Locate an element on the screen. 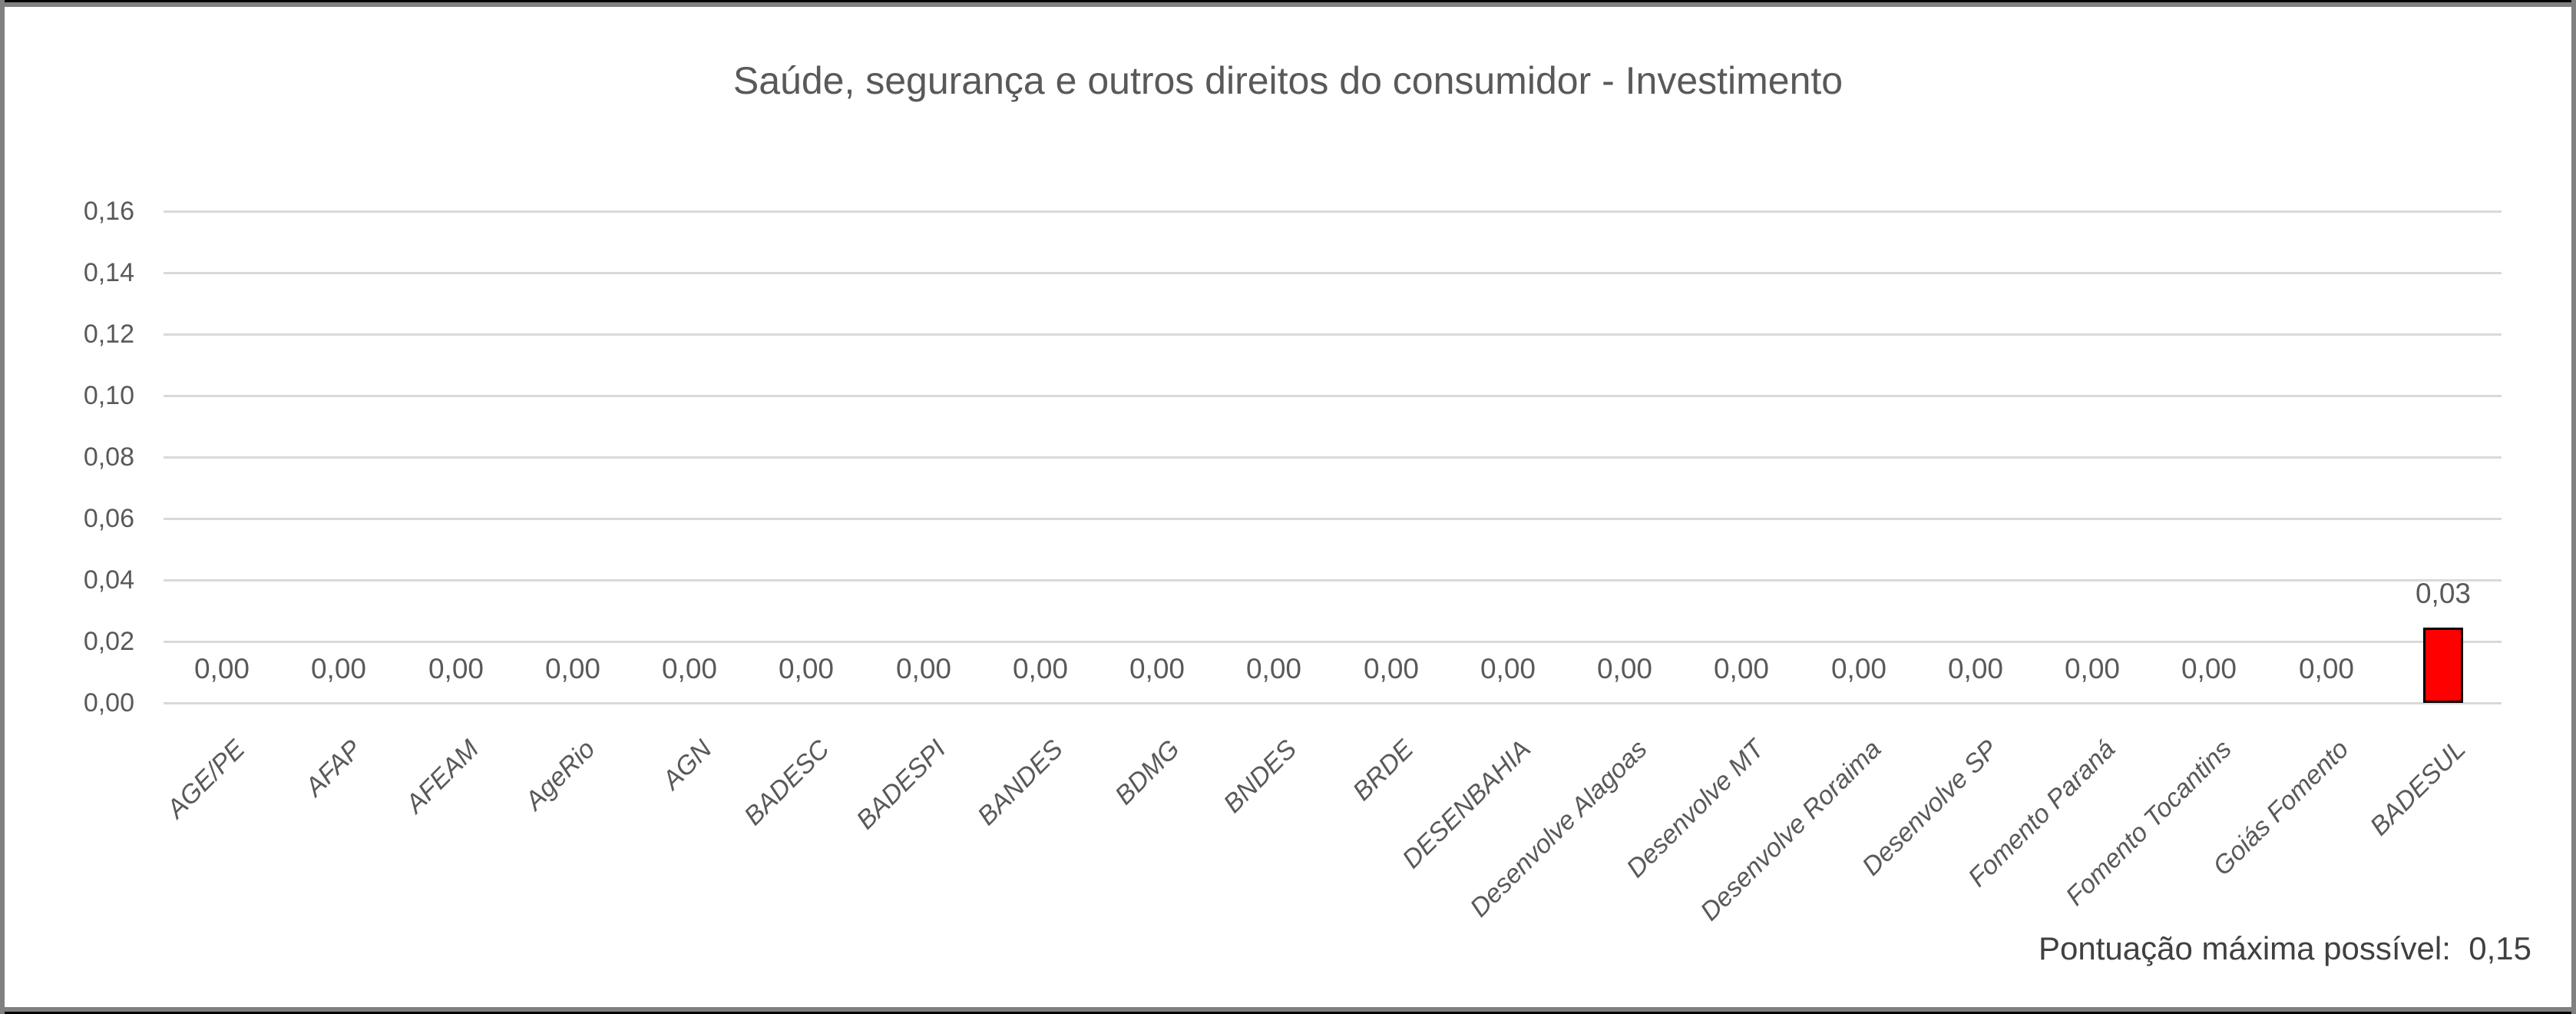  frame-border-bottom is located at coordinates (1288, 1013).